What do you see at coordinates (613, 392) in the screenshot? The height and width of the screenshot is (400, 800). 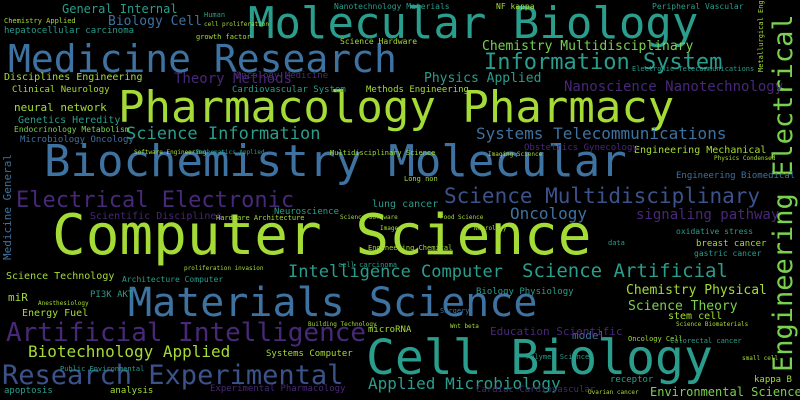 I see `word-ovarian-cancer: Ovarian cancer` at bounding box center [613, 392].